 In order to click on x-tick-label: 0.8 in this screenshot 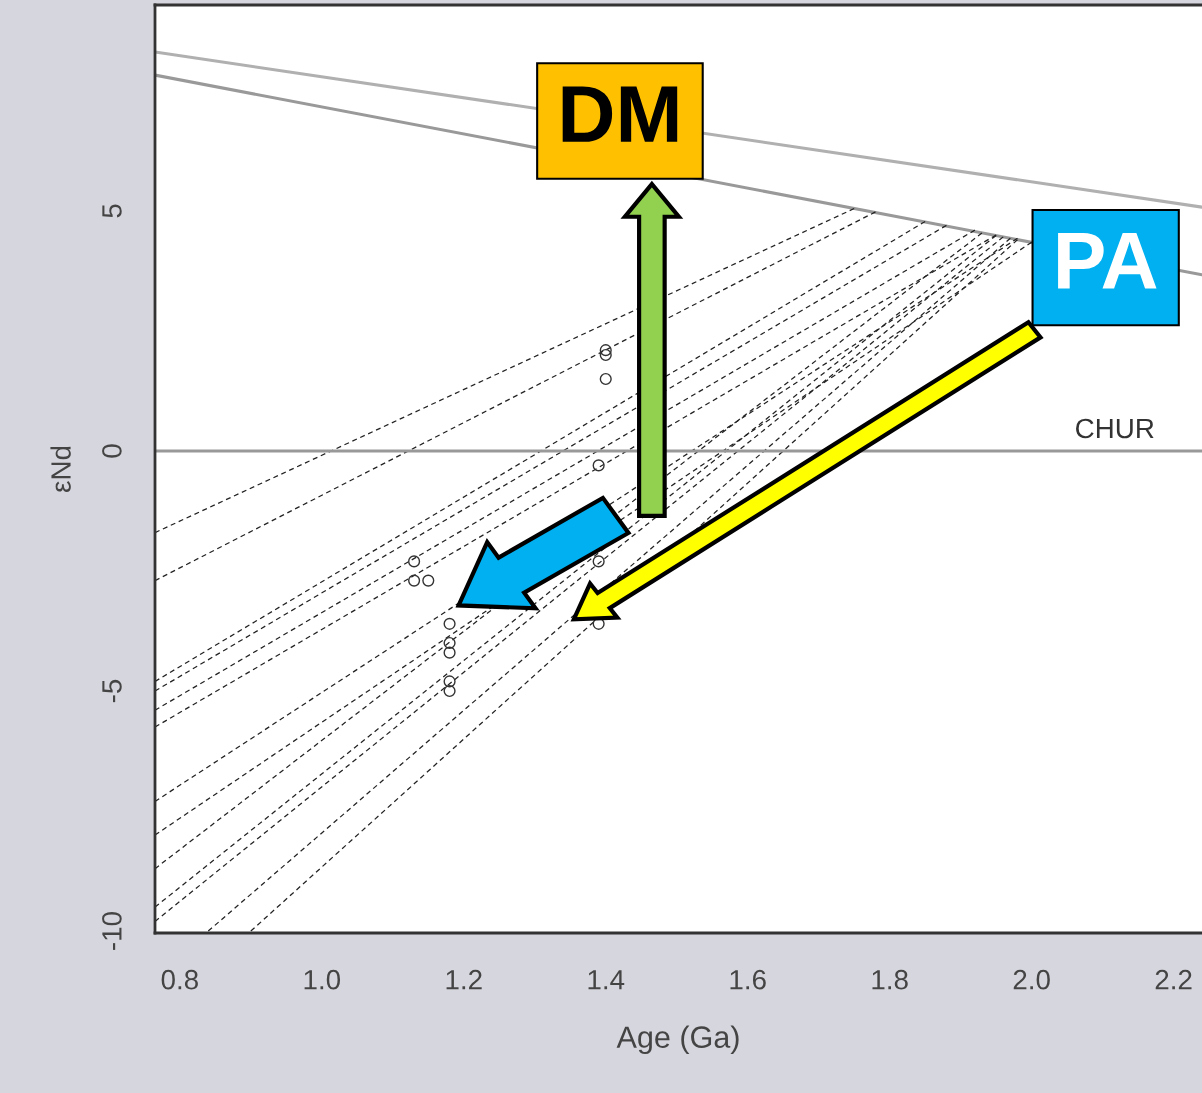, I will do `click(179, 979)`.